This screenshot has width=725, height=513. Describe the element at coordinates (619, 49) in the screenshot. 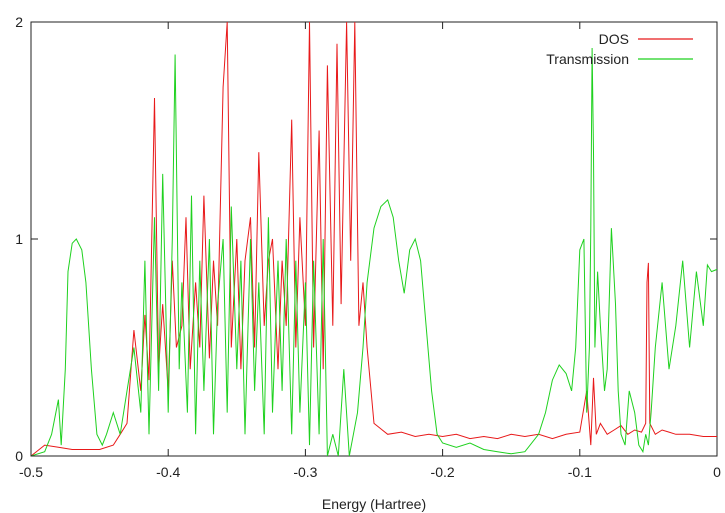

I see `legend: DOS Transmission` at that location.